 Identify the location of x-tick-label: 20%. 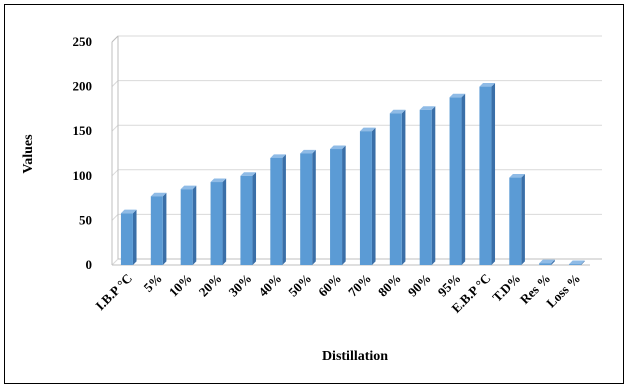
(210, 285).